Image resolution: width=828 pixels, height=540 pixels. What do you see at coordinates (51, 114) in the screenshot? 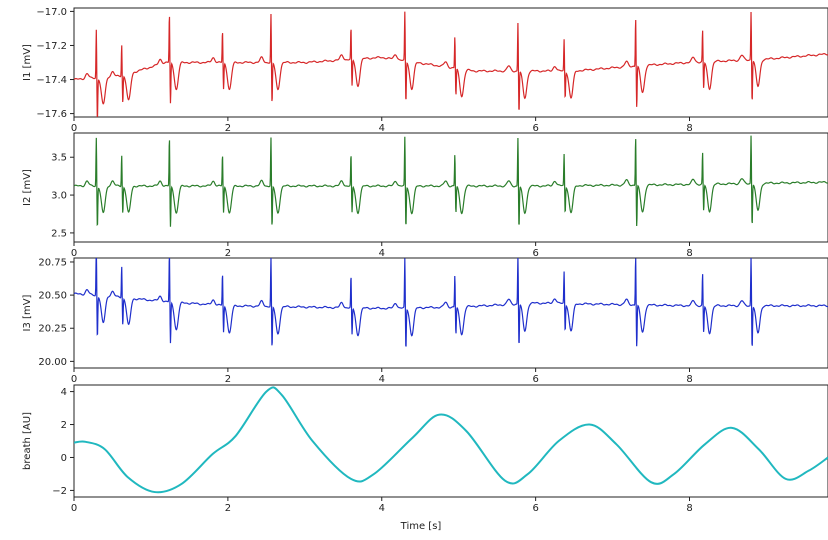
I see `y-tick-label: −17.6` at bounding box center [51, 114].